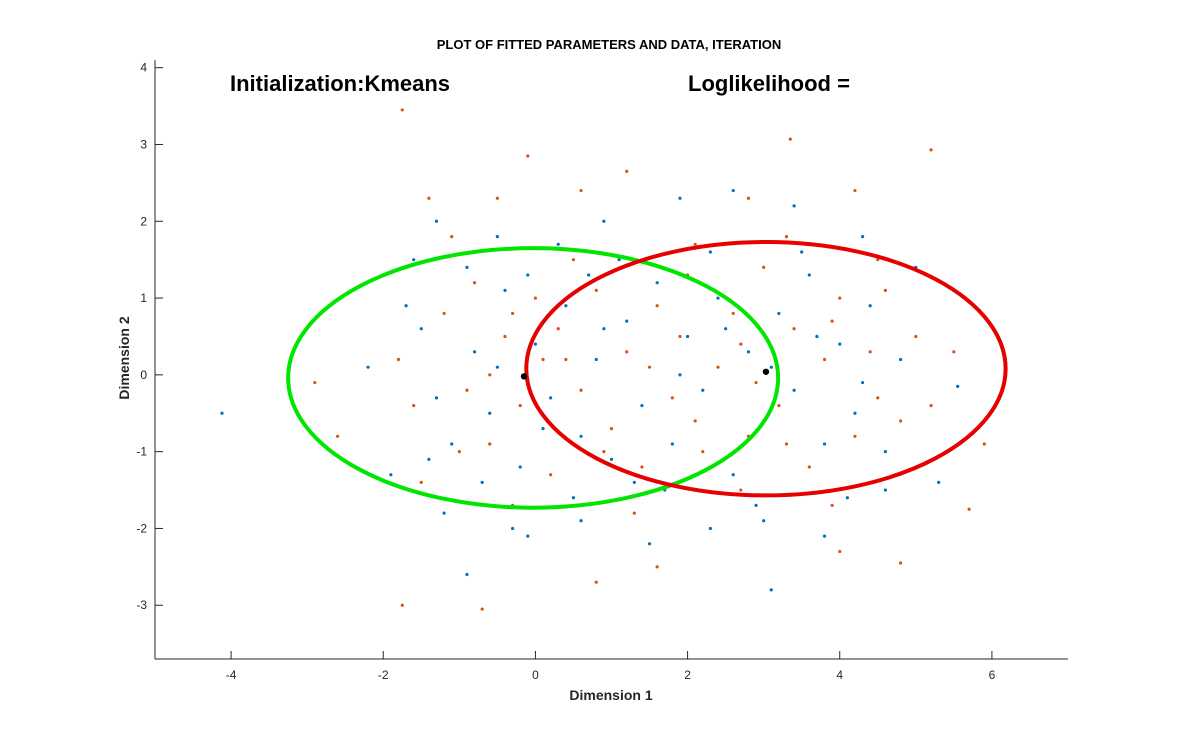 The height and width of the screenshot is (742, 1181). I want to click on cluster-mean-marker, so click(766, 371).